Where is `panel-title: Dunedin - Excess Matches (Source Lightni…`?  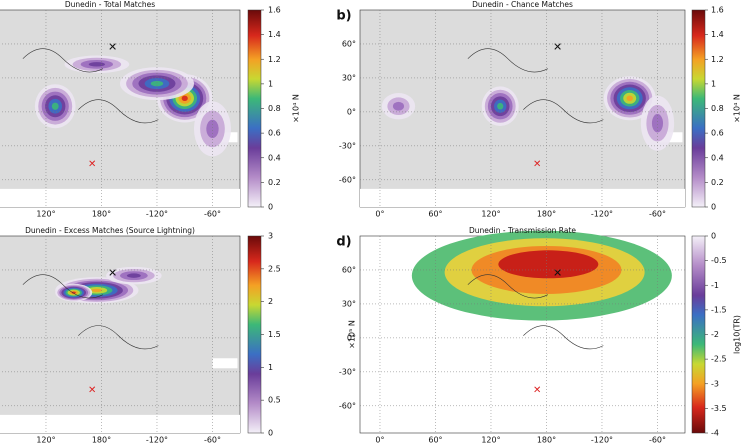 panel-title: Dunedin - Excess Matches (Source Lightni… is located at coordinates (110, 230).